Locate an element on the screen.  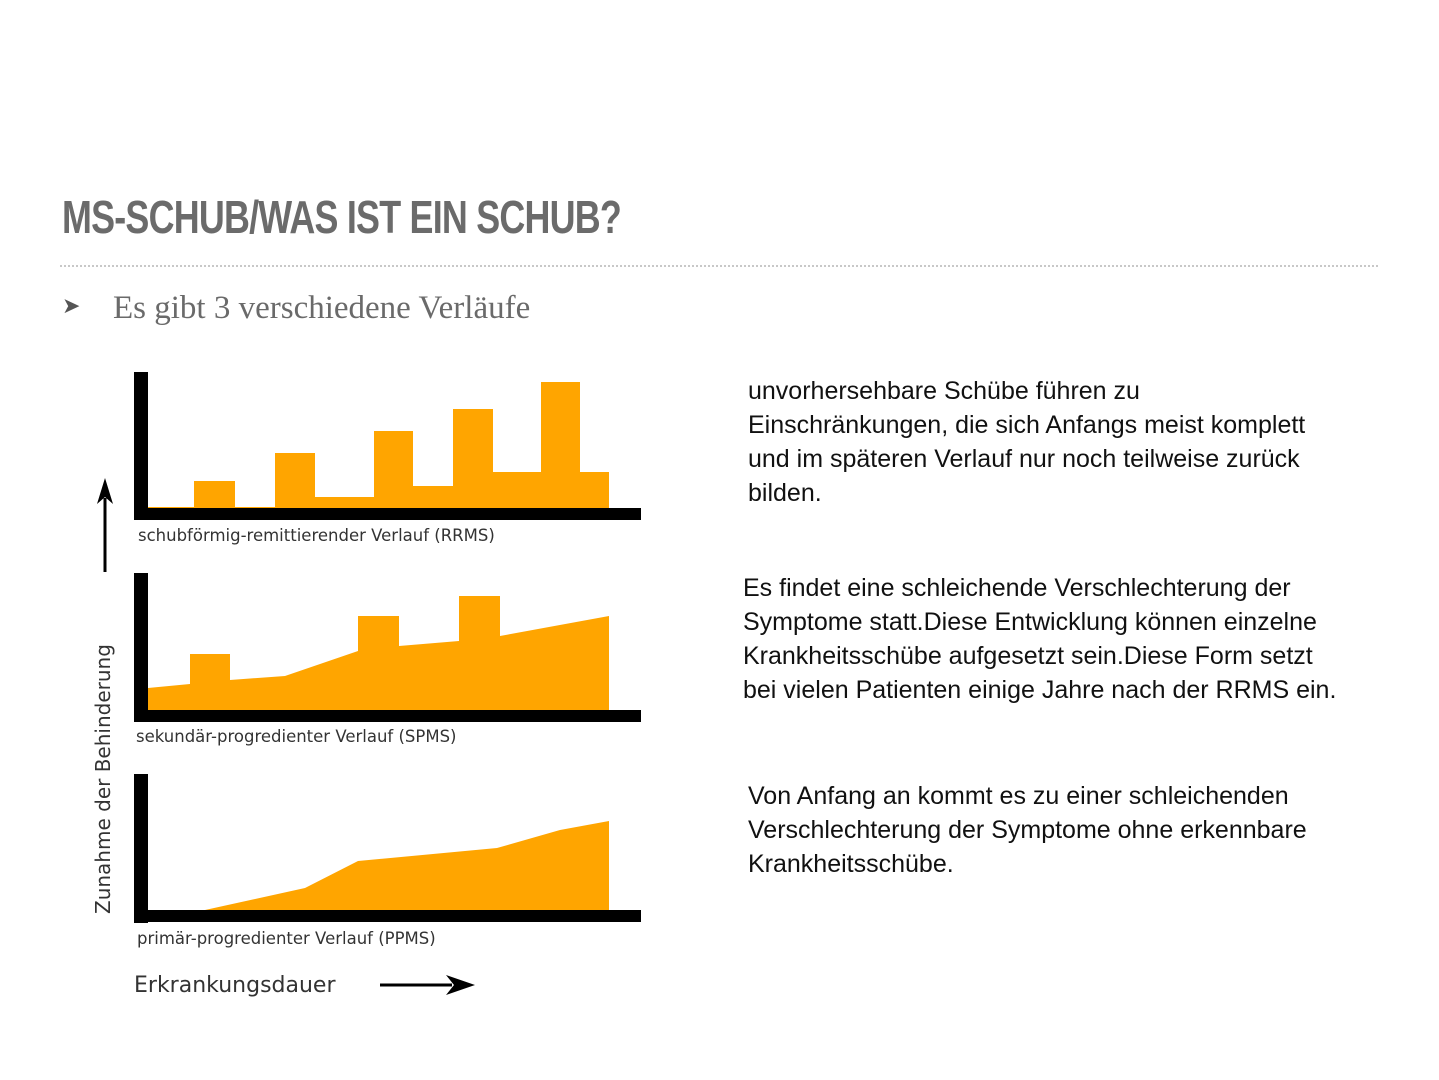
ppms-label: primär-progredienter Verlauf (PPMS) is located at coordinates (286, 938).